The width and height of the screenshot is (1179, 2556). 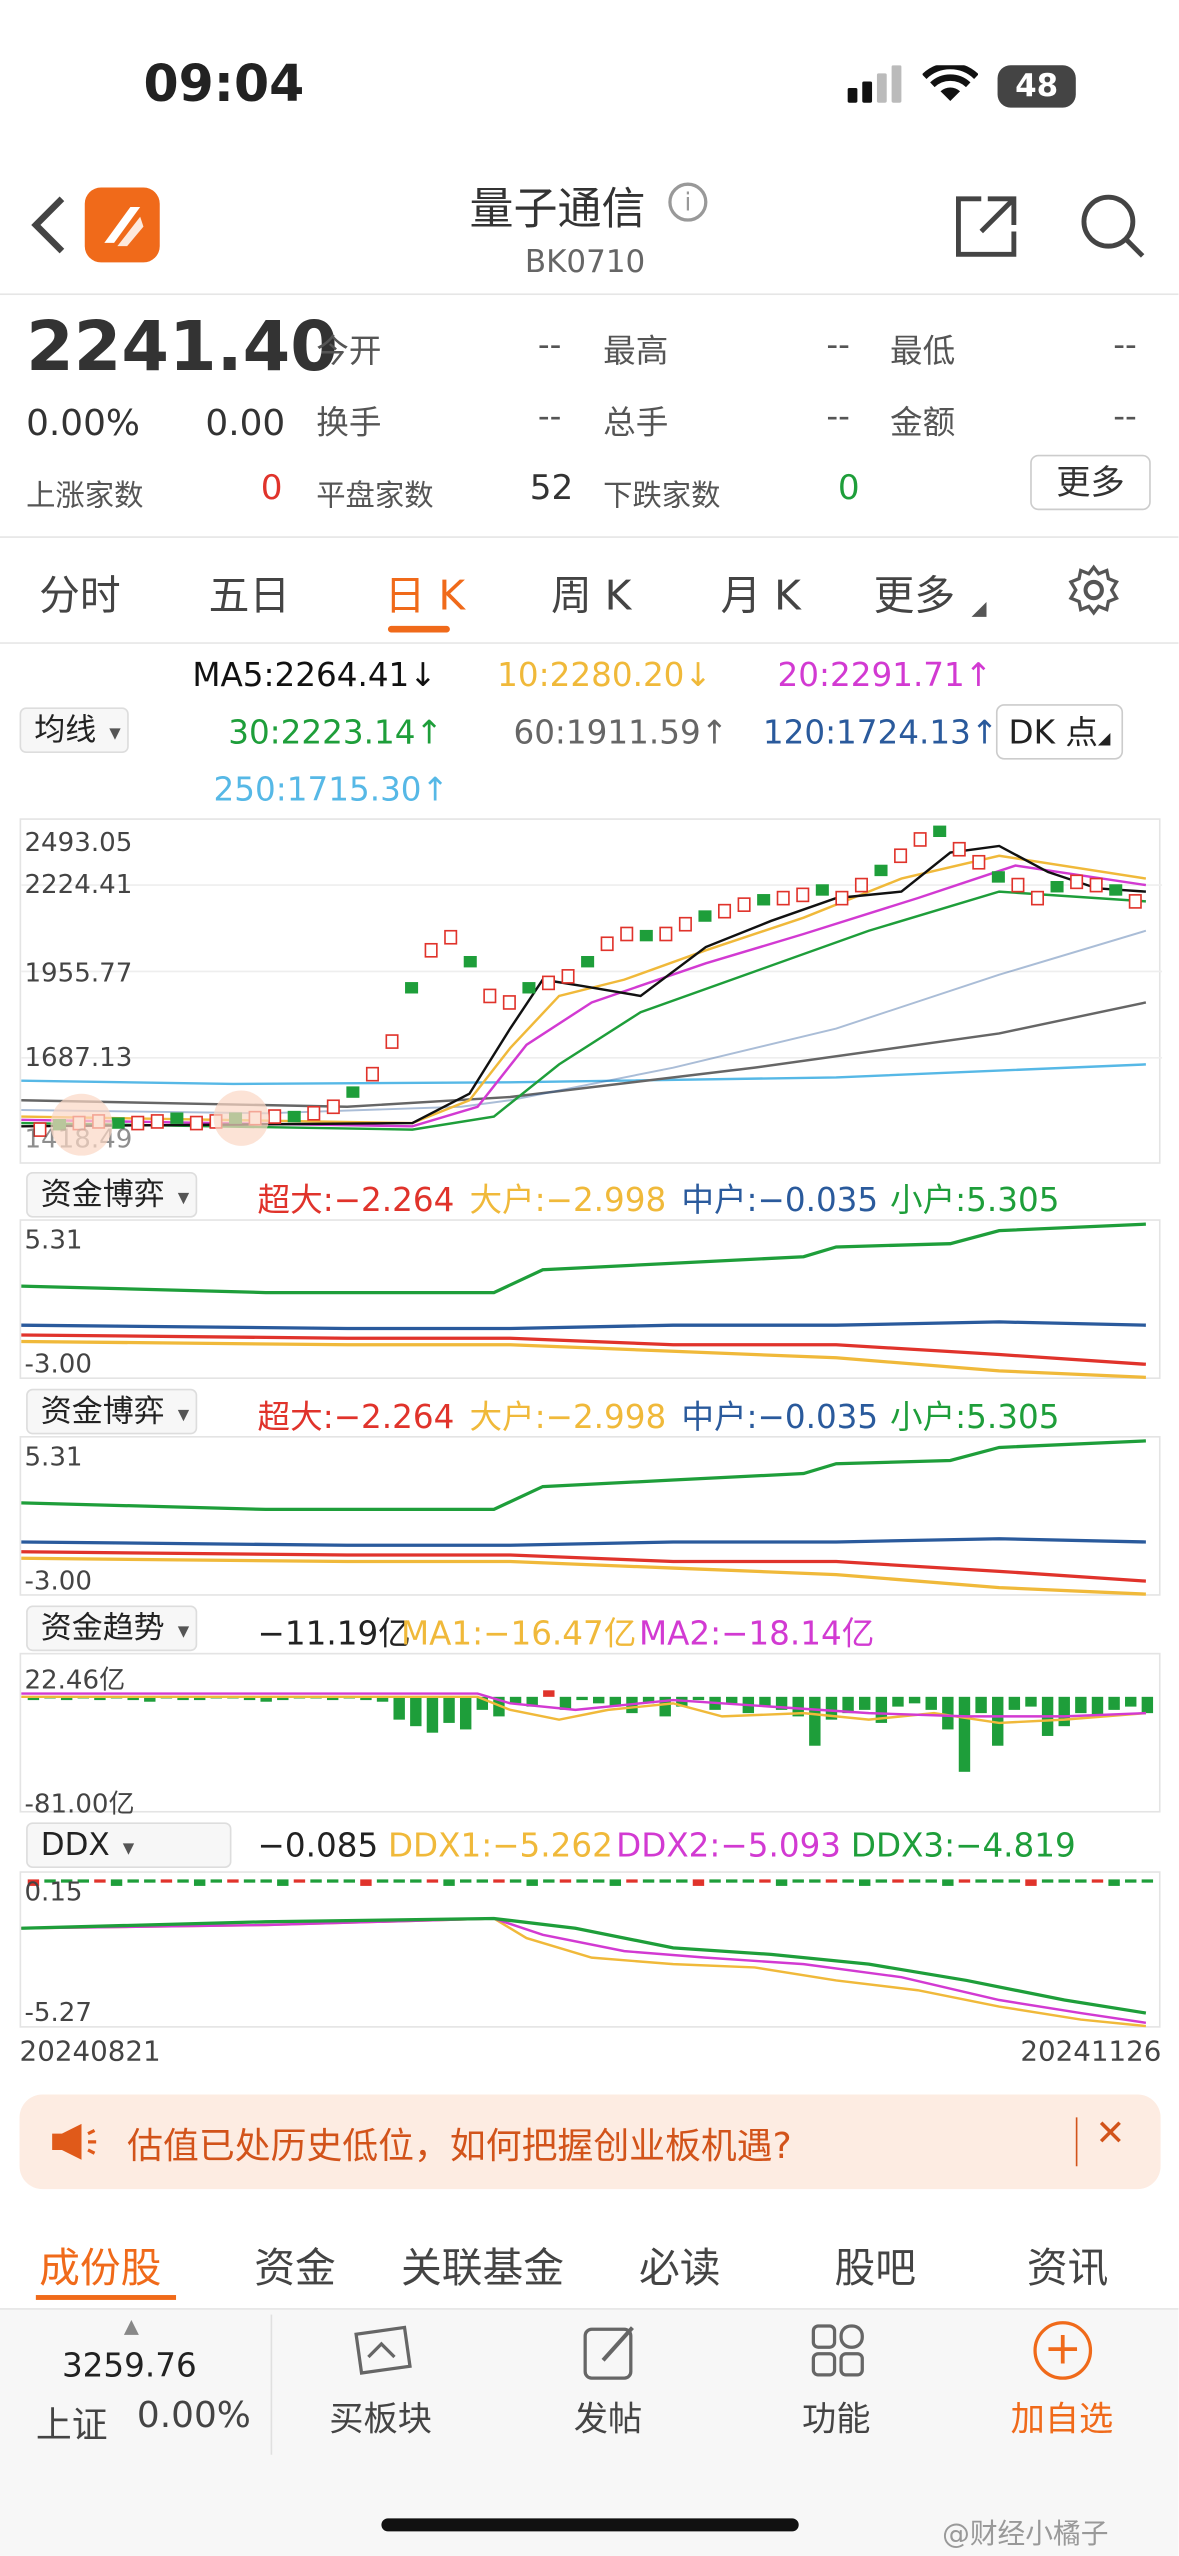 I want to click on tab-related-funds: 关联基金, so click(x=482, y=2268).